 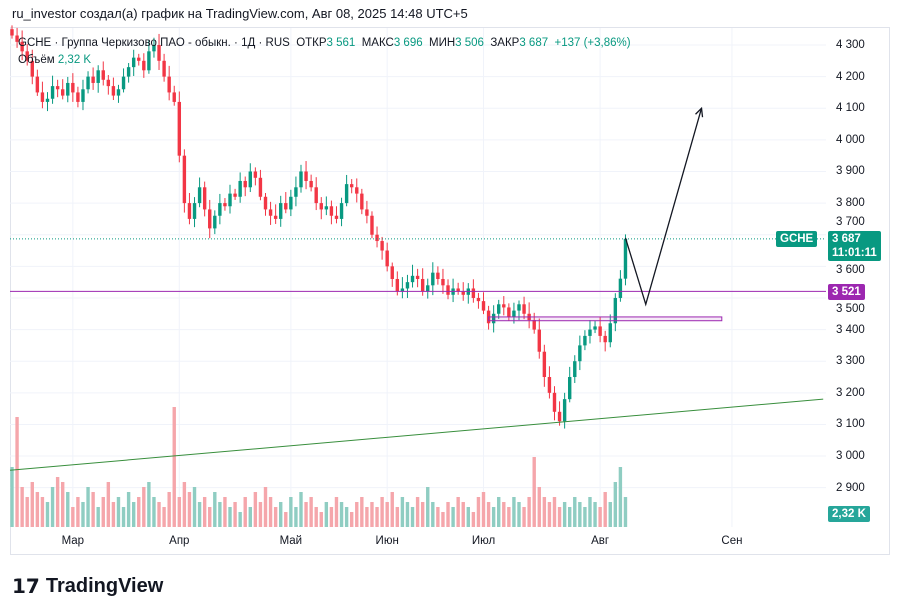 I want to click on time-tick-label: Апр, so click(x=179, y=541).